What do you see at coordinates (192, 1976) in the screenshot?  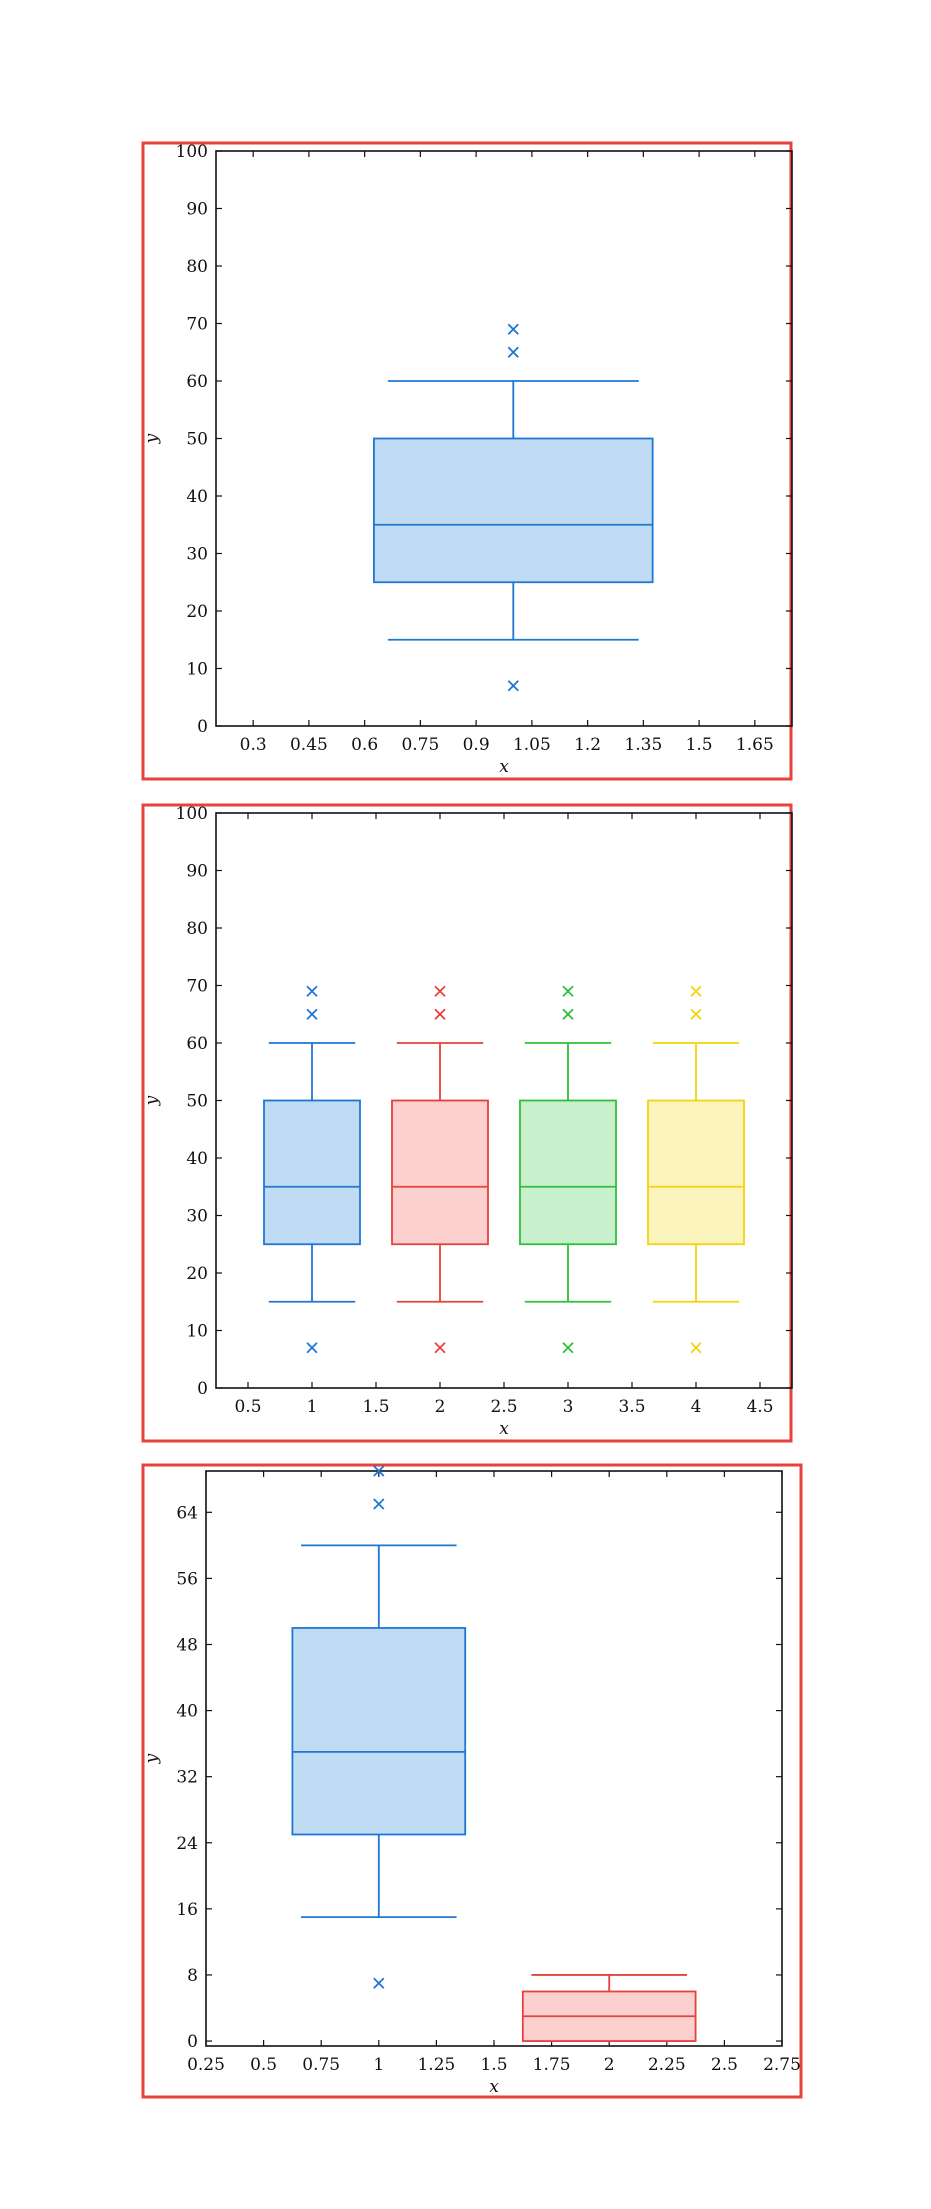 I see `y-tick-label: 8` at bounding box center [192, 1976].